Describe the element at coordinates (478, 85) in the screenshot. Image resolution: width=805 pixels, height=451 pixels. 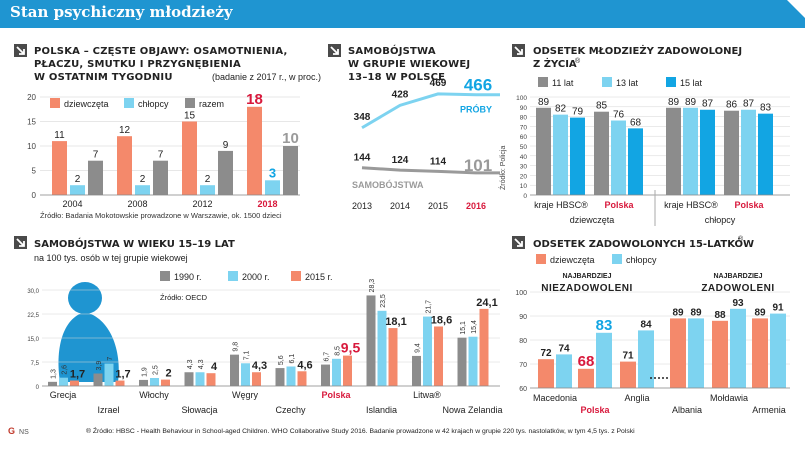
I see `p2-data-label-highlight: 466` at that location.